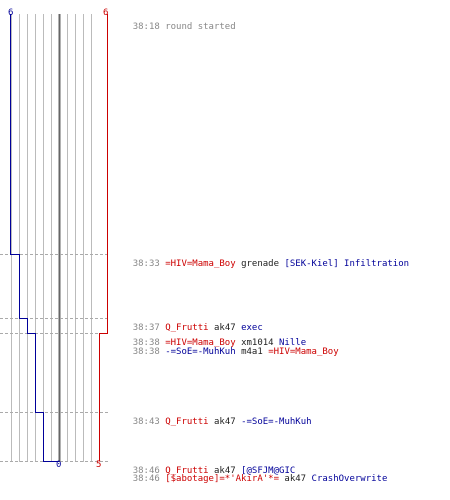  Describe the element at coordinates (34, 238) in the screenshot. I see `team-a-score-line` at that location.